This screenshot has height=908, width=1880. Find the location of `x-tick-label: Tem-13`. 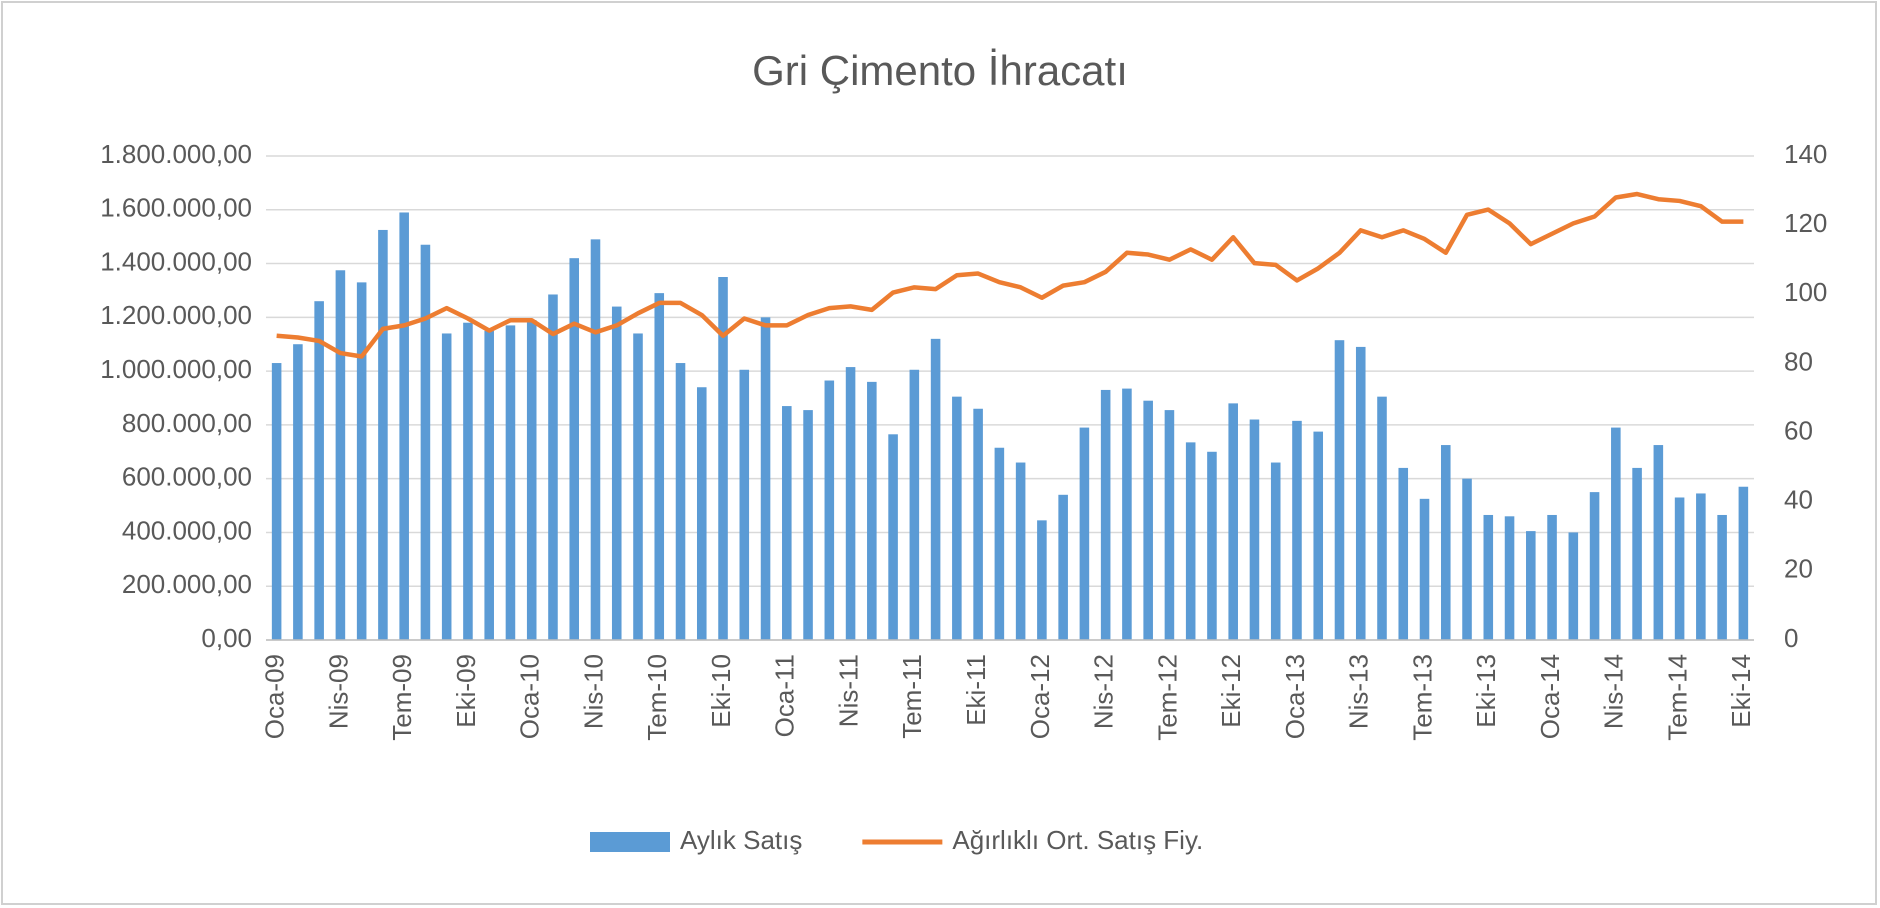

x-tick-label: Tem-13 is located at coordinates (1422, 697).